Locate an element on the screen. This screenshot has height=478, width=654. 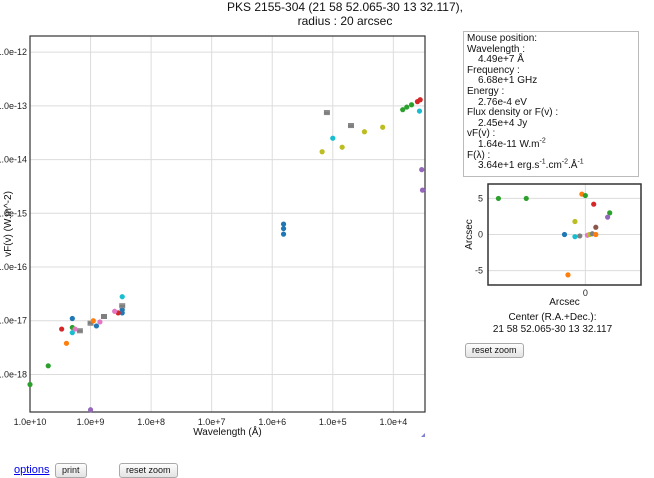
sky-center-value: 21 58 52.065-30 13 32.117 is located at coordinates (552, 329).